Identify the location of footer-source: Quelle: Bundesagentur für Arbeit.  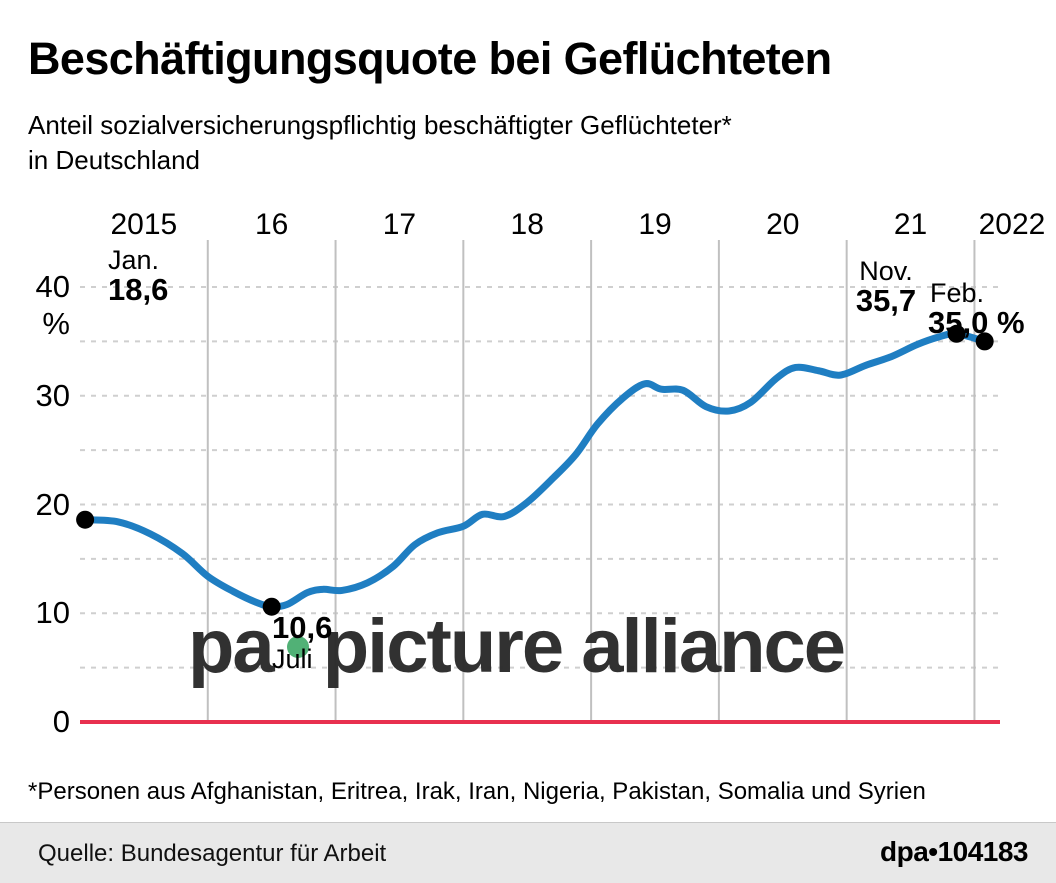
(212, 853).